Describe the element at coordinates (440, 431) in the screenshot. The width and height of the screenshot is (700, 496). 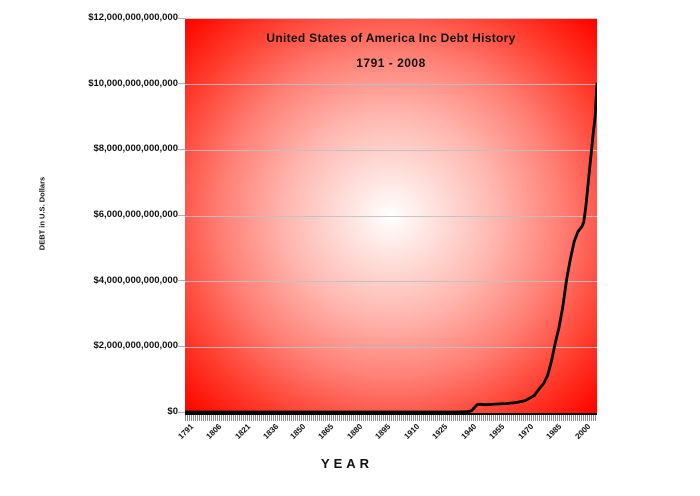
I see `x-tick-label: 1925` at that location.